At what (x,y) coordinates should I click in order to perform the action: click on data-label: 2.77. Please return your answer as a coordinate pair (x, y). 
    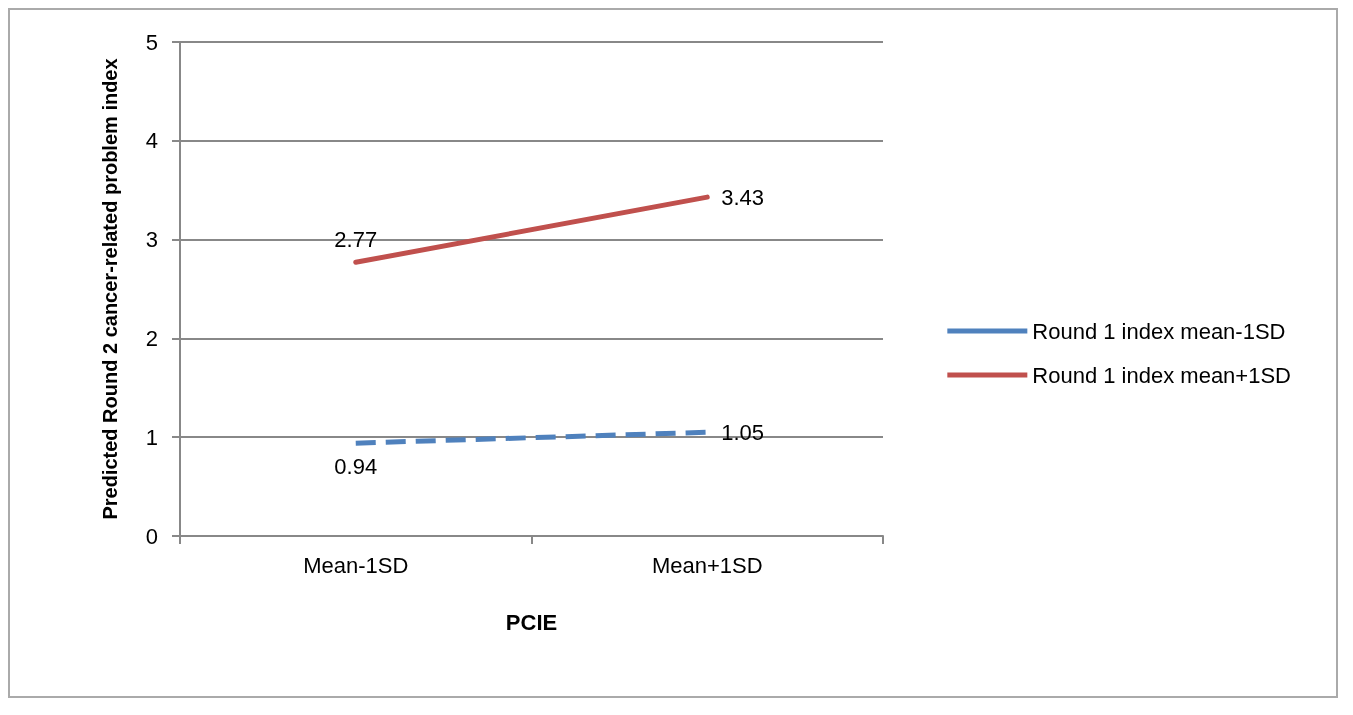
    Looking at the image, I should click on (356, 239).